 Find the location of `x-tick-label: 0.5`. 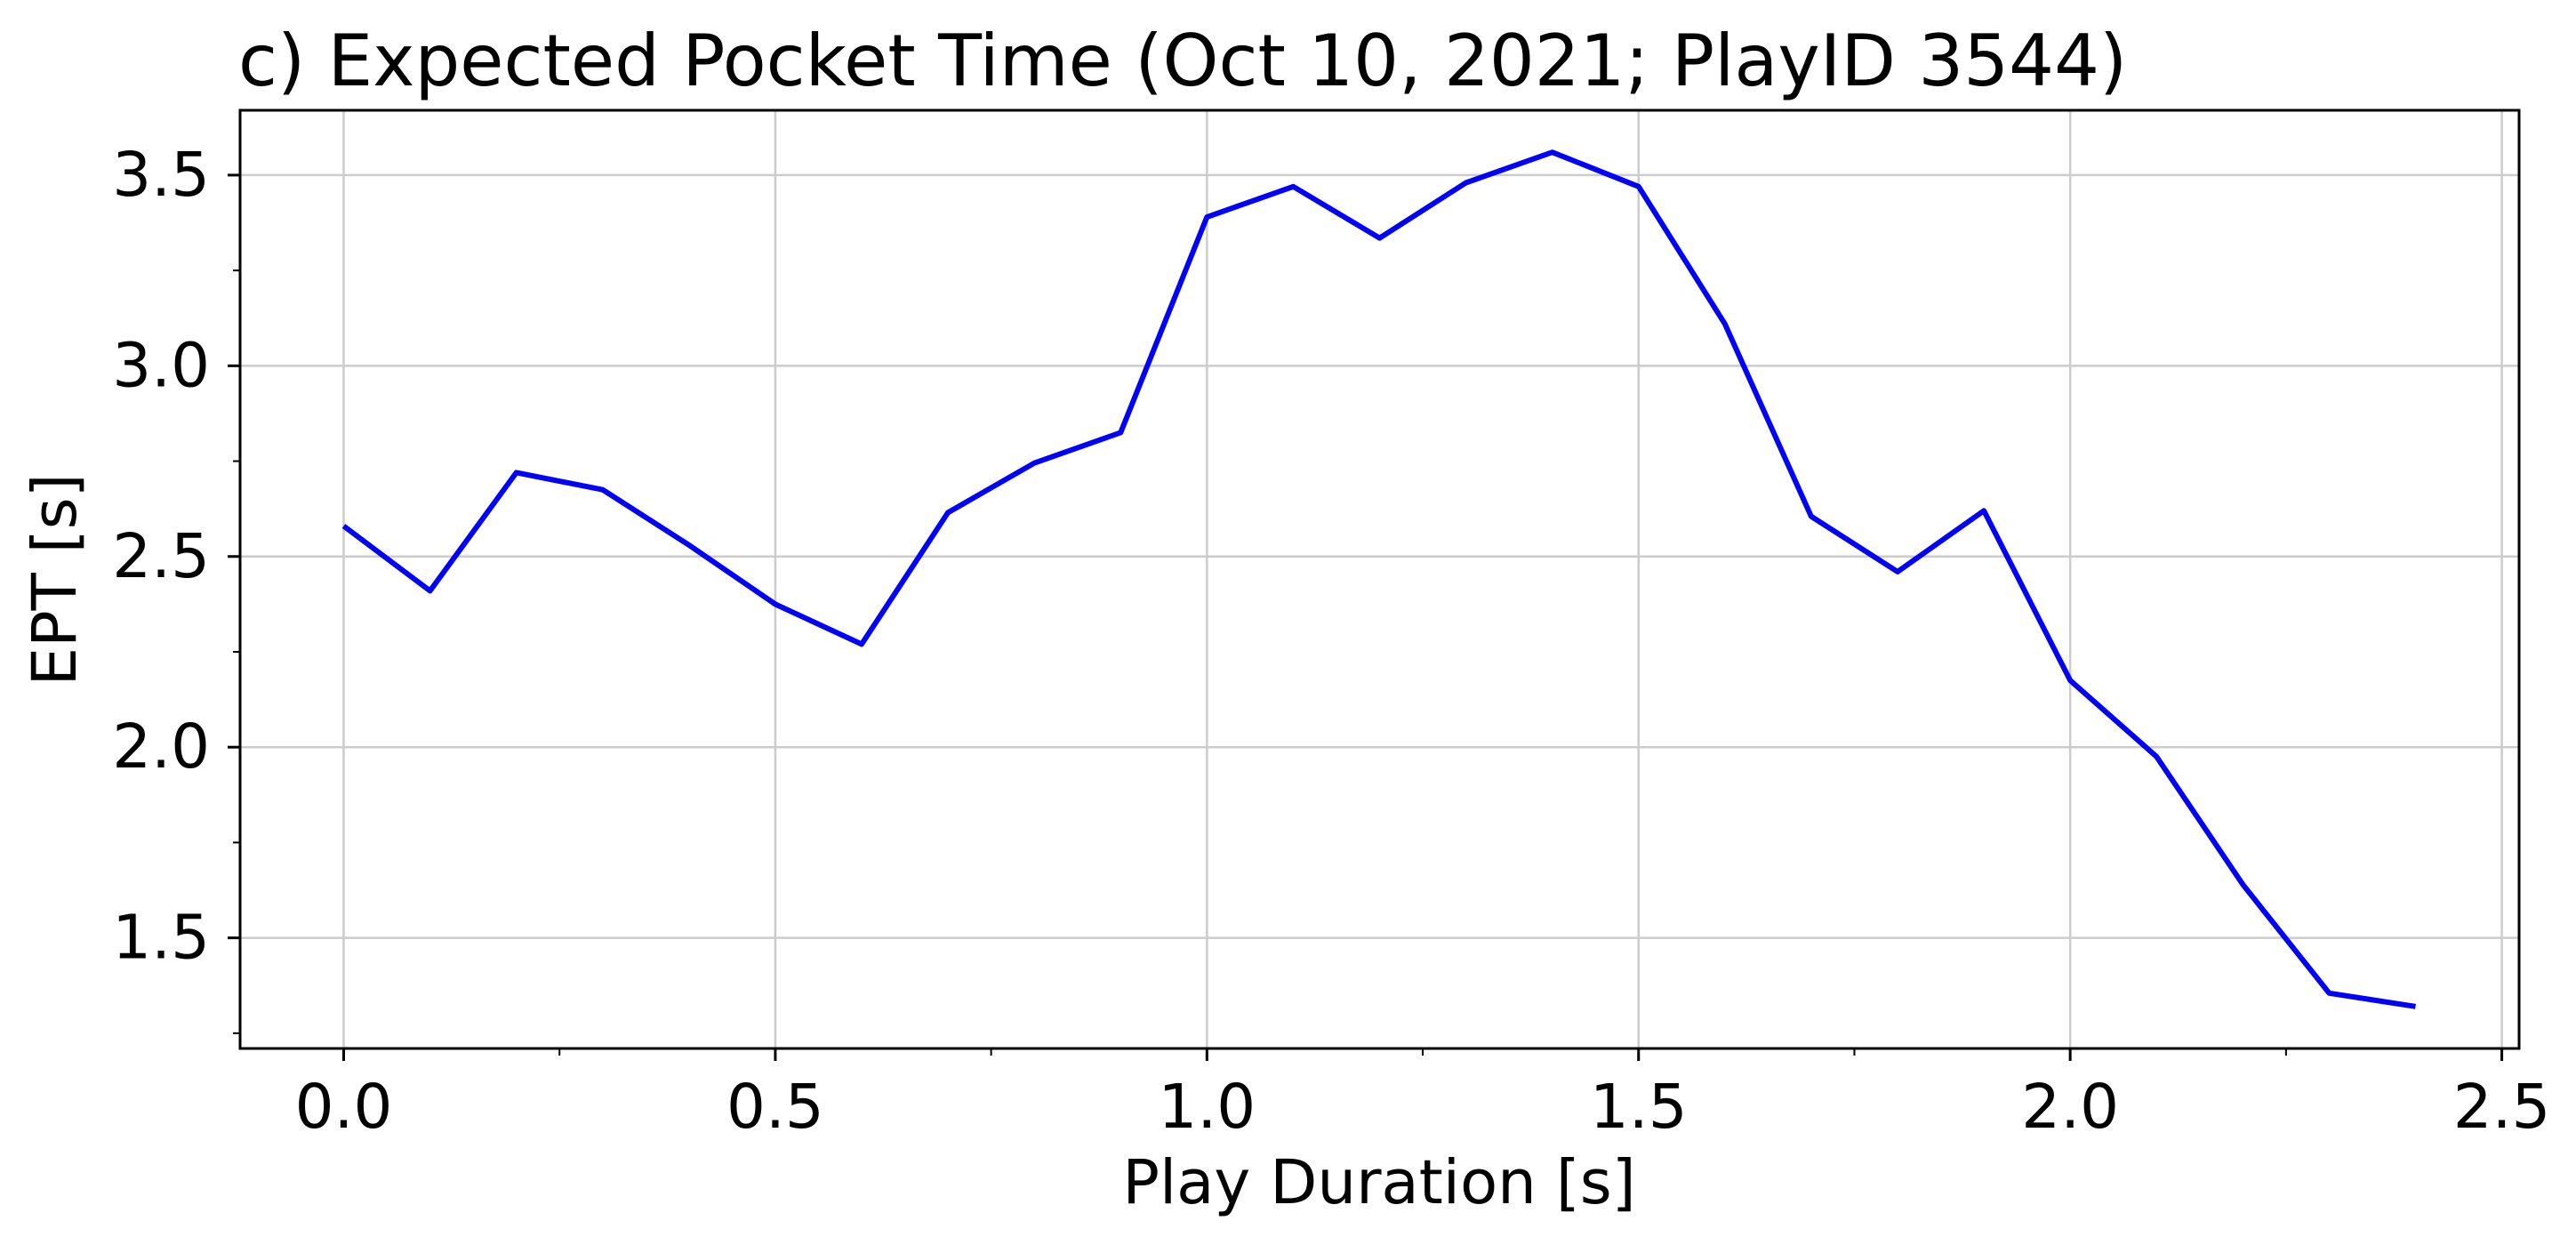

x-tick-label: 0.5 is located at coordinates (775, 1107).